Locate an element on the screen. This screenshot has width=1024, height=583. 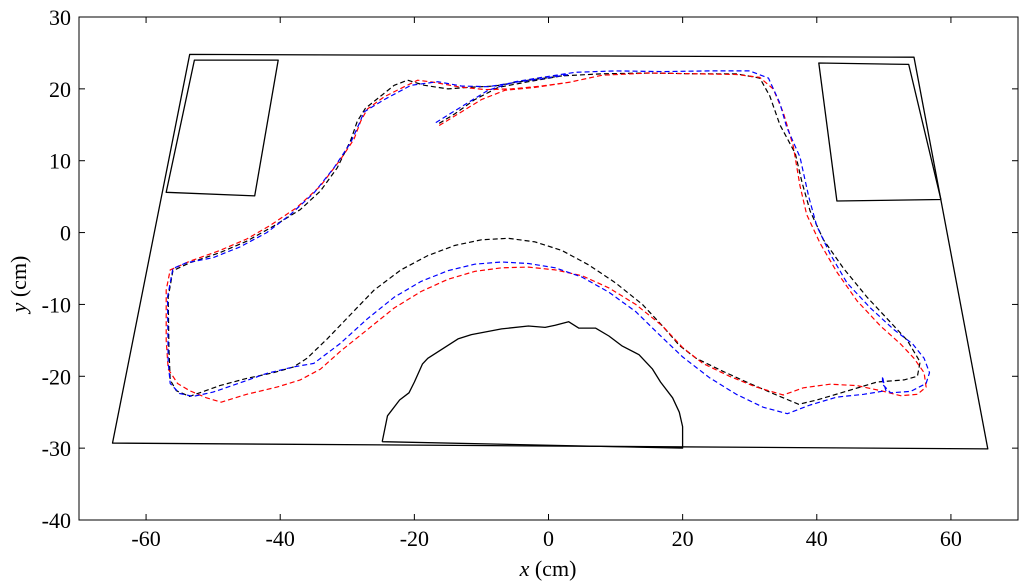
y-tick-label: -20 is located at coordinates (56, 376).